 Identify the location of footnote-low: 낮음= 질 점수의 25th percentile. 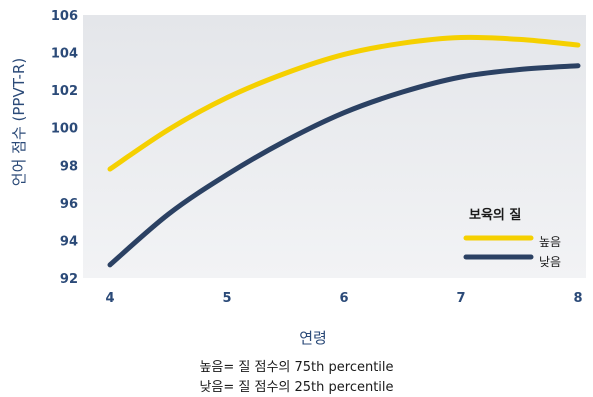
(296, 387).